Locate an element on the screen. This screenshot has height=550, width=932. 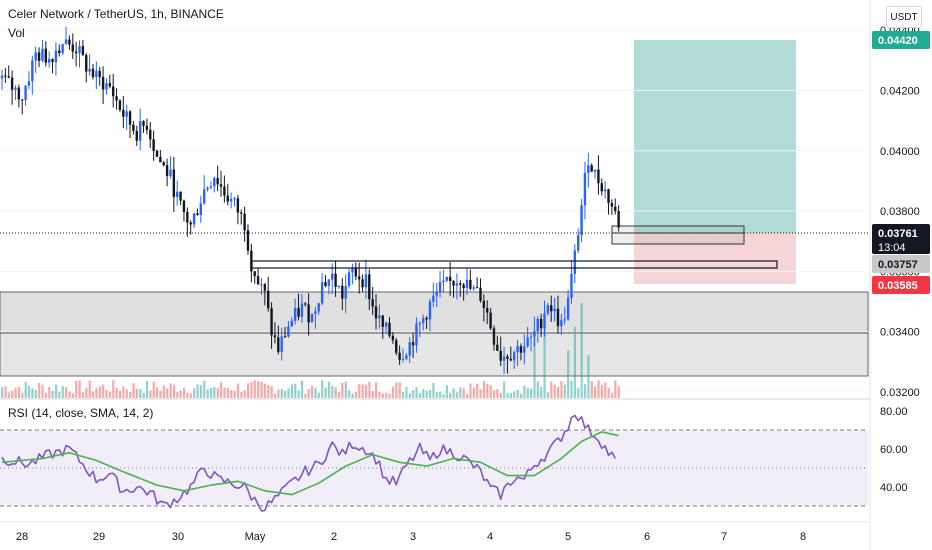
rsi-sma-line is located at coordinates (310, 463).